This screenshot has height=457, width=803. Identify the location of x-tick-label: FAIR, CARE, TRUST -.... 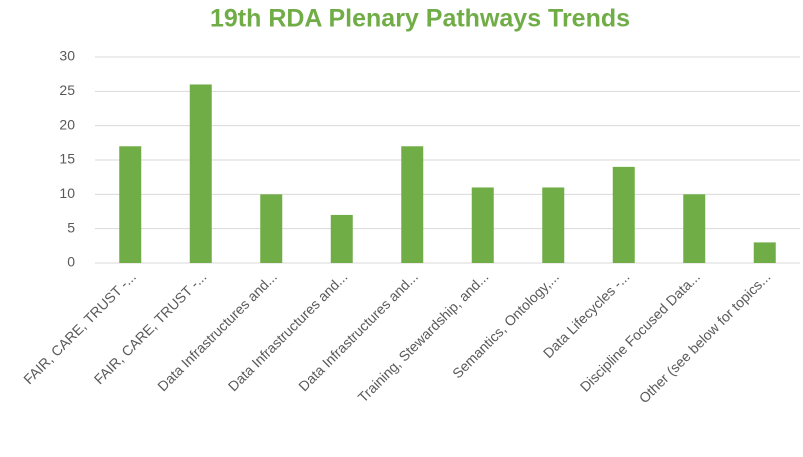
(79, 327).